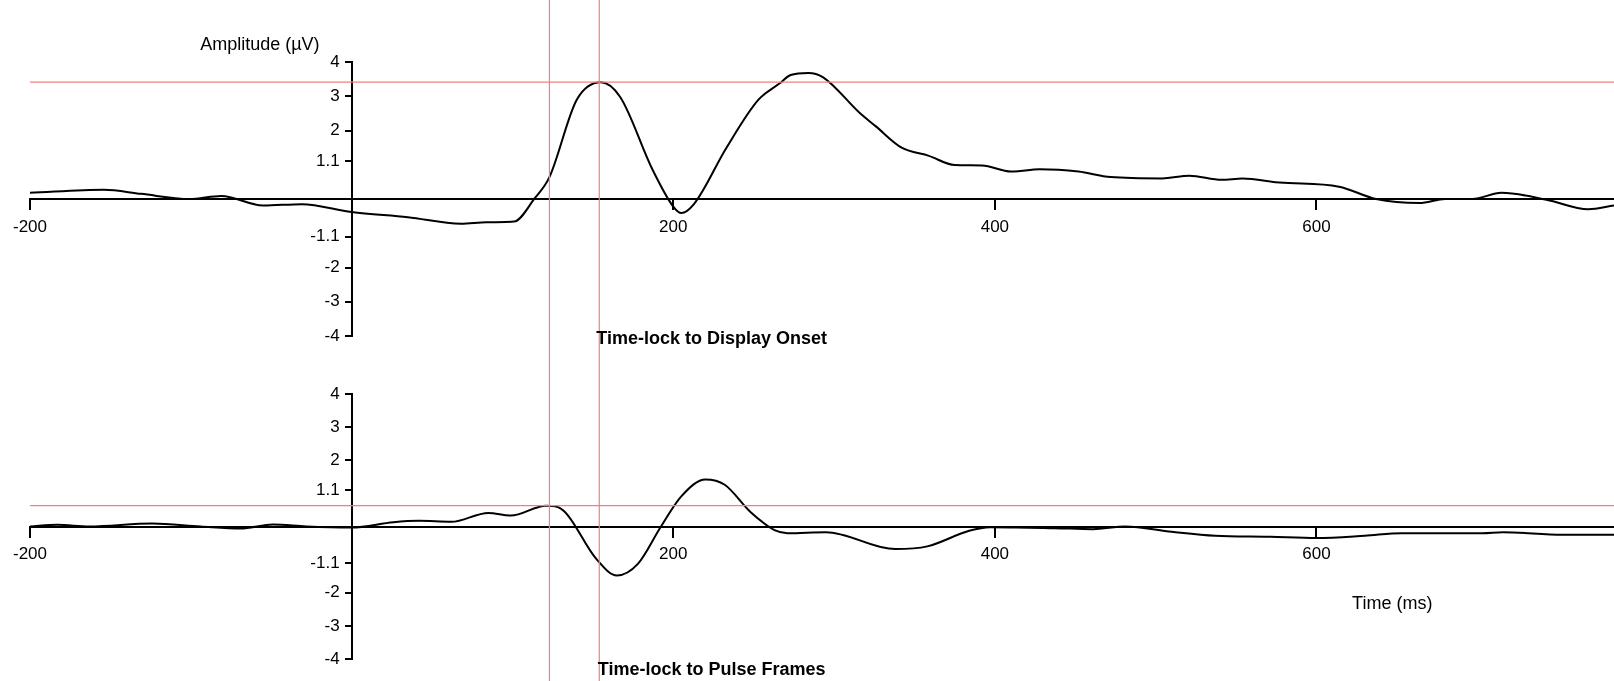 This screenshot has width=1614, height=681. Describe the element at coordinates (1392, 603) in the screenshot. I see `x-axis-title: Time (ms)` at that location.